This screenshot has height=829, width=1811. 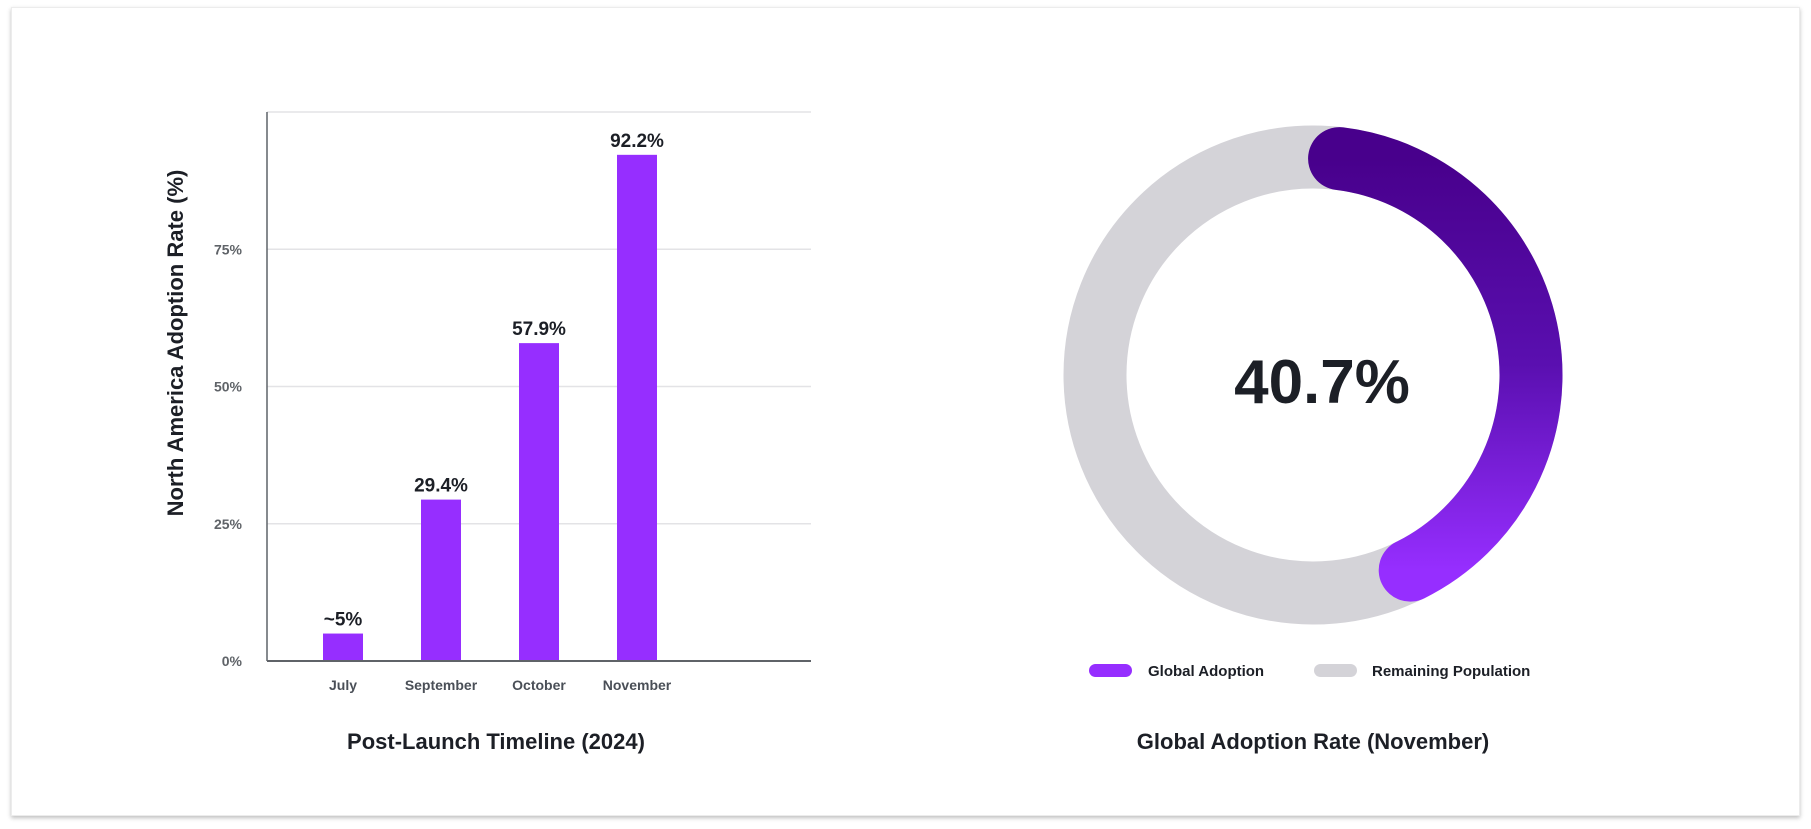 I want to click on donut-title: Global Adoption Rate (November), so click(x=1313, y=741).